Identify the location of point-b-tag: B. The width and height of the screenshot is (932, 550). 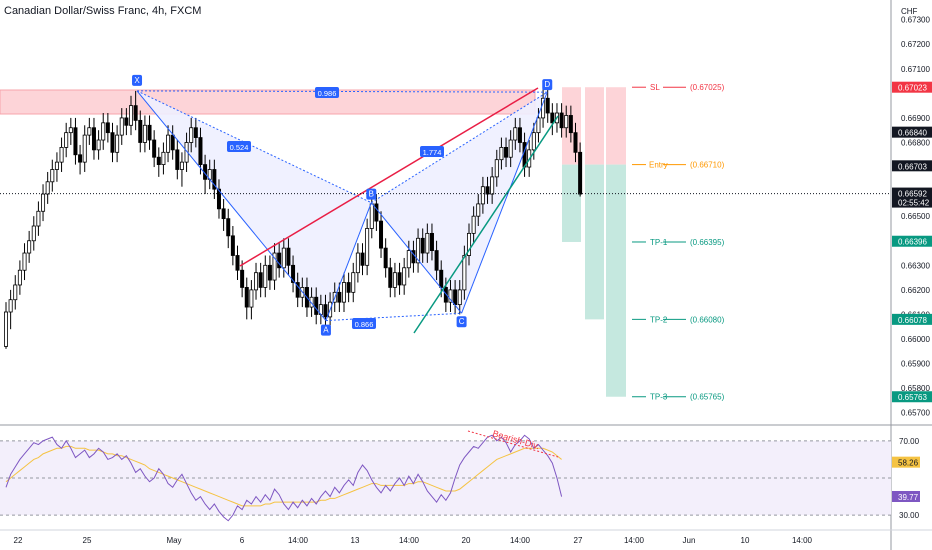
(371, 194).